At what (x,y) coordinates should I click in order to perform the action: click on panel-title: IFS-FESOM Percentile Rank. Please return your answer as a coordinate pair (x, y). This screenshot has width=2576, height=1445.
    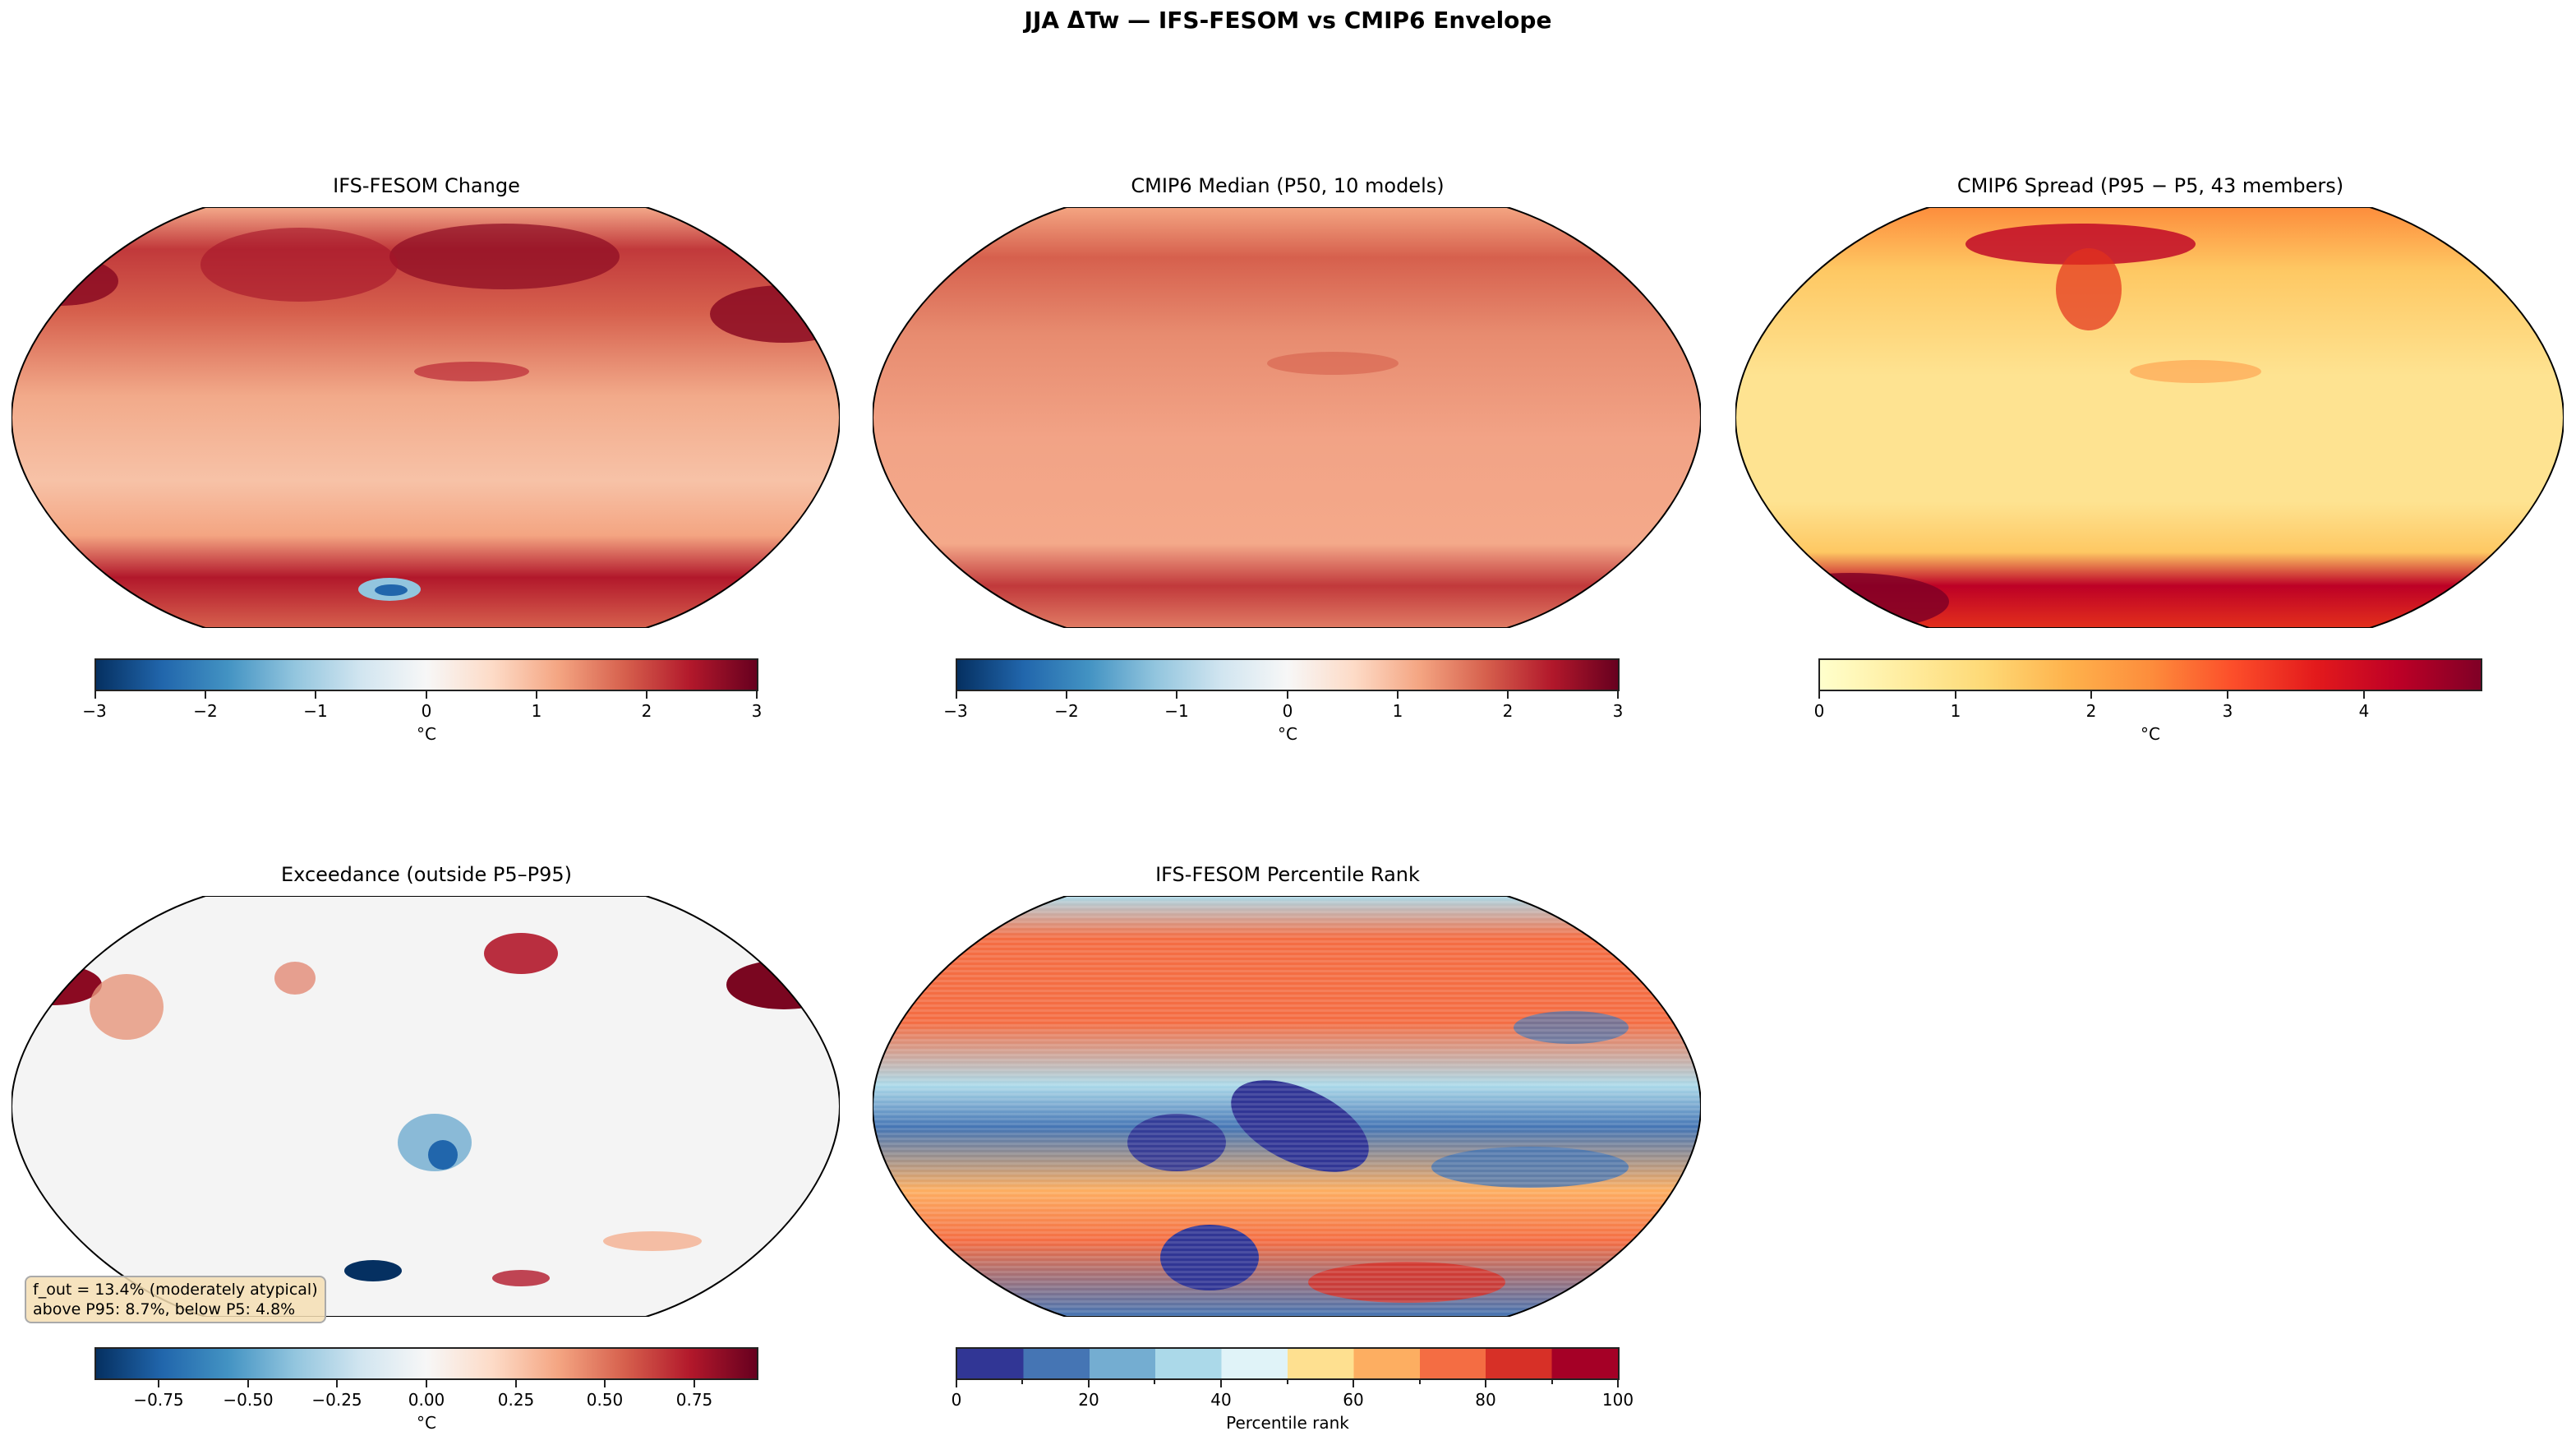
    Looking at the image, I should click on (1287, 875).